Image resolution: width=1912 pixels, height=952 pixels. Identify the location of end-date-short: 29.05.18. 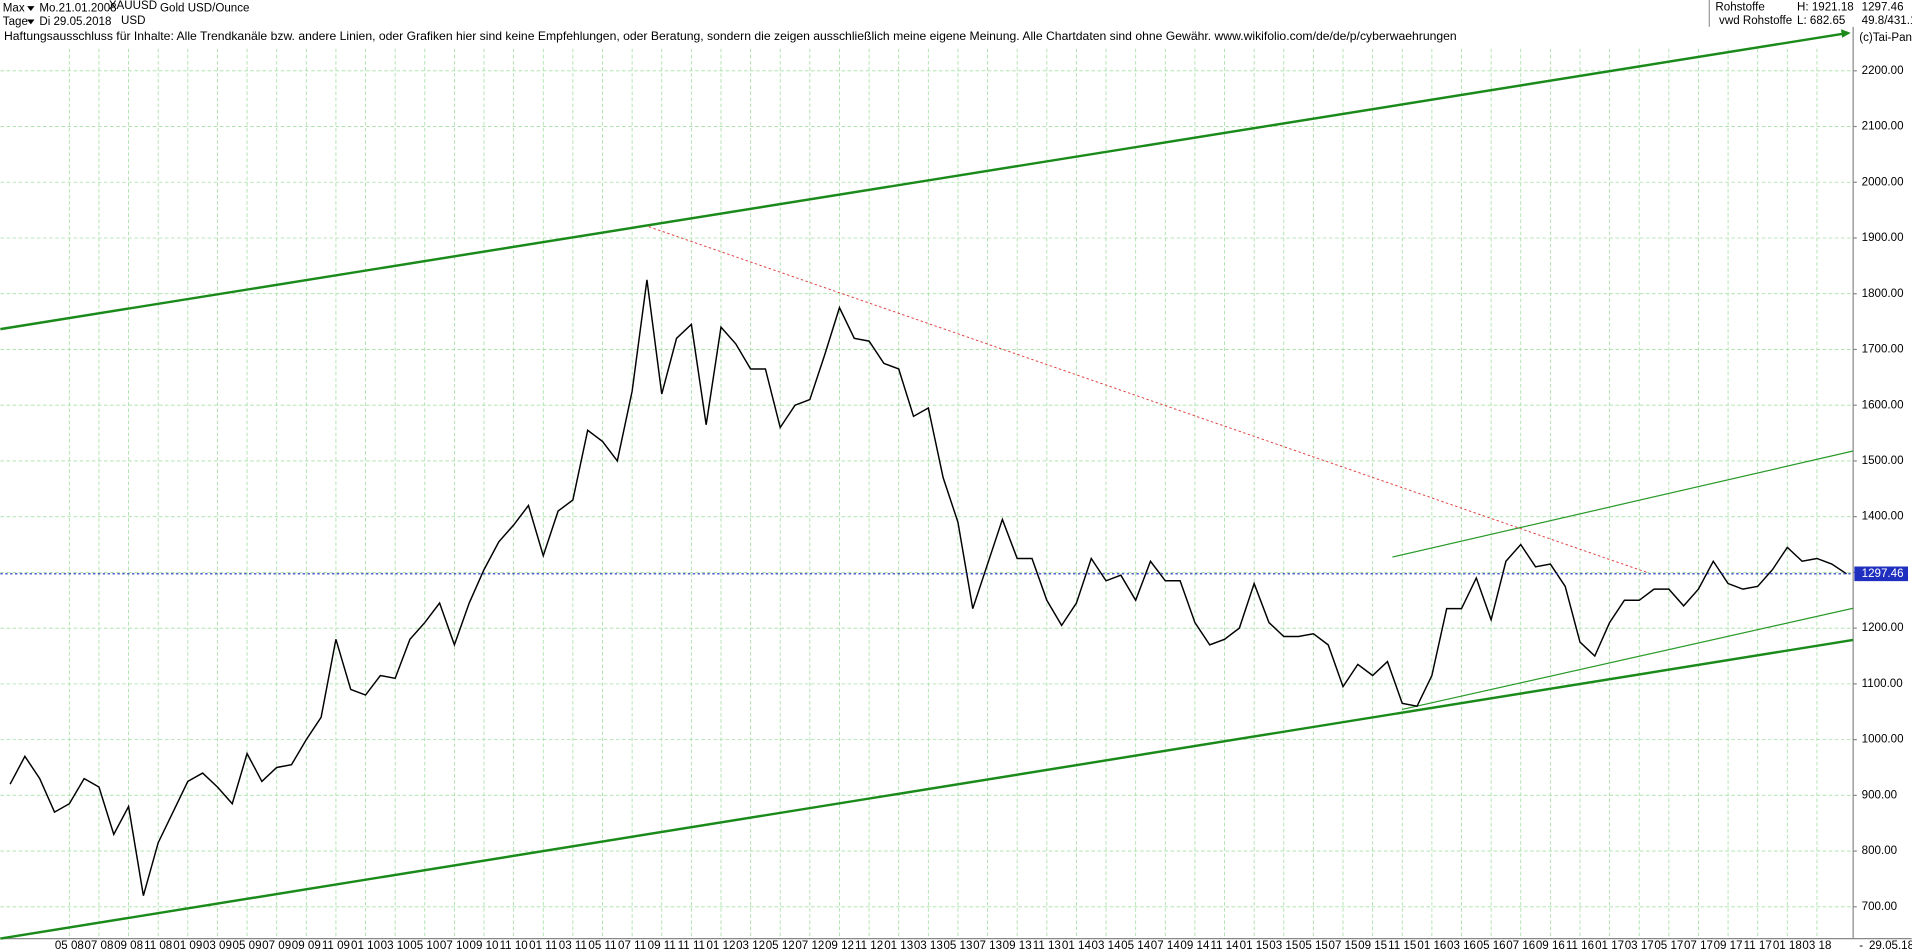
(1890, 946).